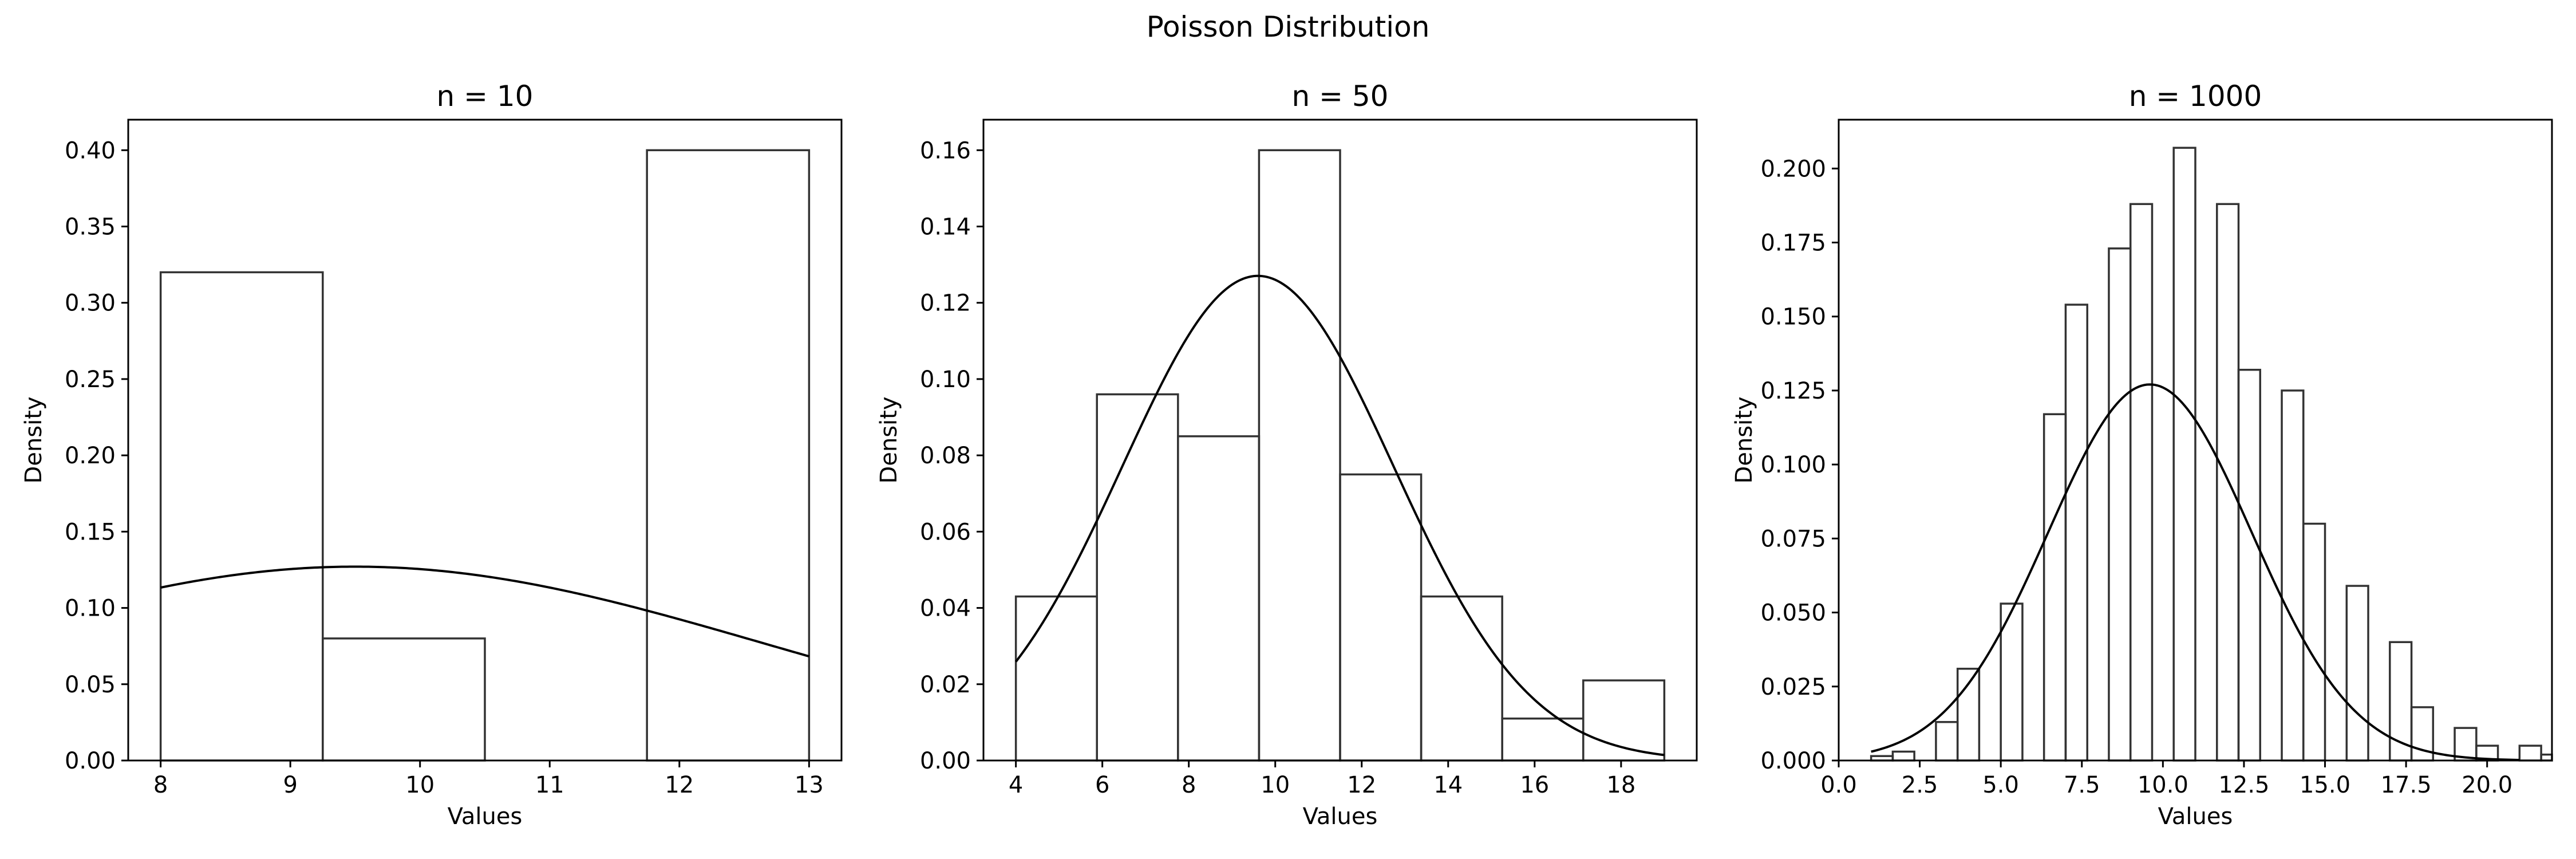 The height and width of the screenshot is (859, 2576). Describe the element at coordinates (2407, 785) in the screenshot. I see `x-tick-label: 17.5` at that location.